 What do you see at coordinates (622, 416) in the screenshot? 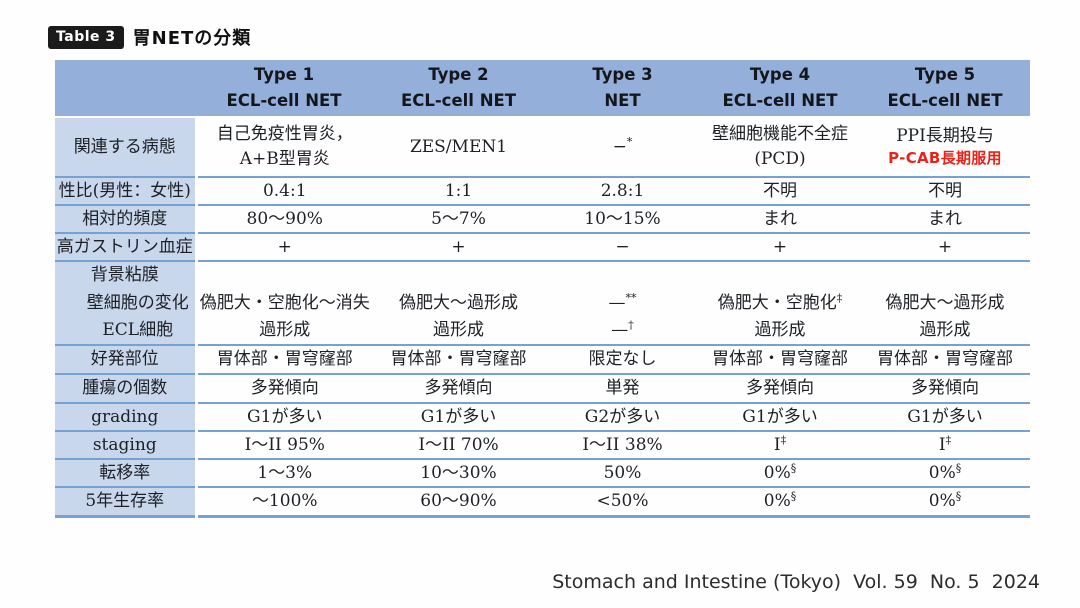
I see `table-cell: G2が多い` at bounding box center [622, 416].